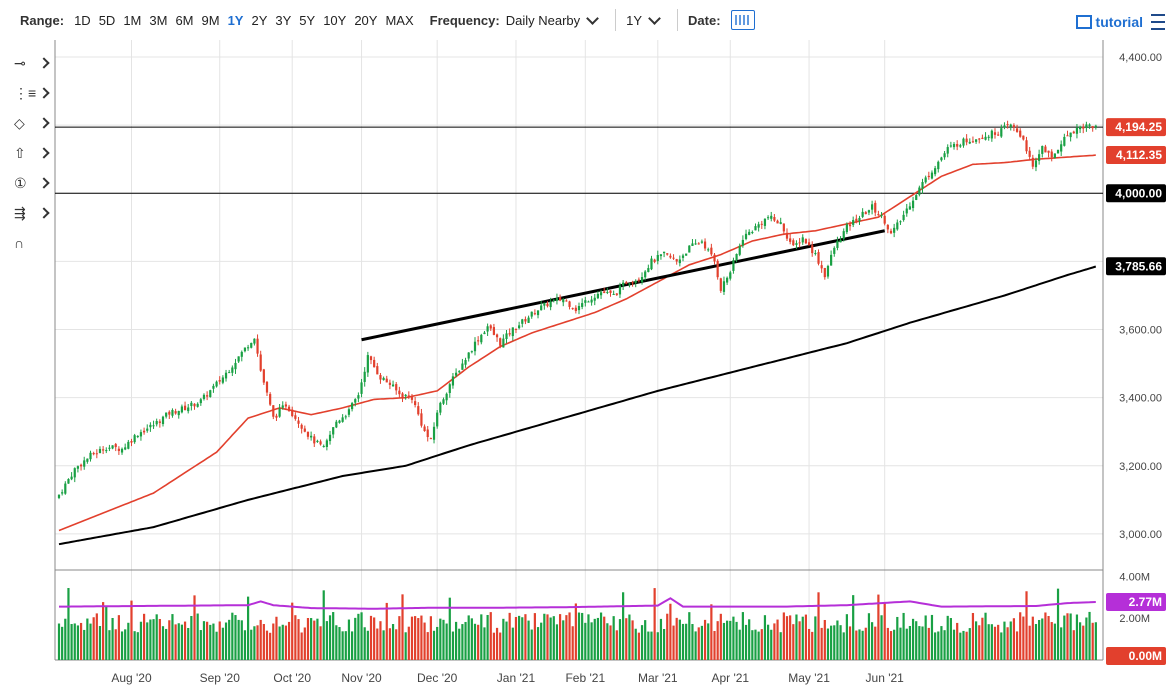  Describe the element at coordinates (292, 678) in the screenshot. I see `time-tick-label: Oct '20` at that location.